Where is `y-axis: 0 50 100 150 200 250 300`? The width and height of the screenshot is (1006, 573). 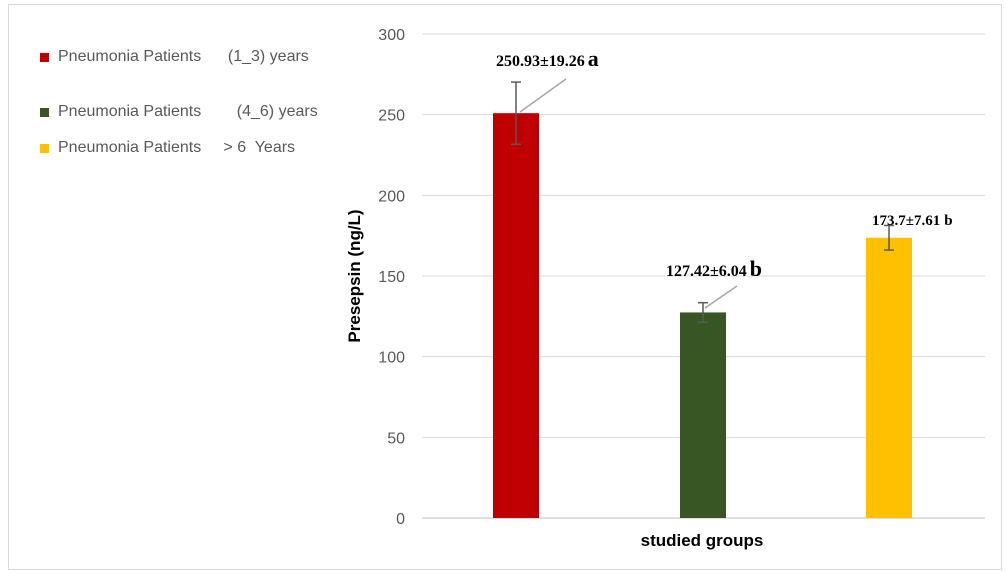 y-axis: 0 50 100 150 200 250 300 is located at coordinates (391, 277).